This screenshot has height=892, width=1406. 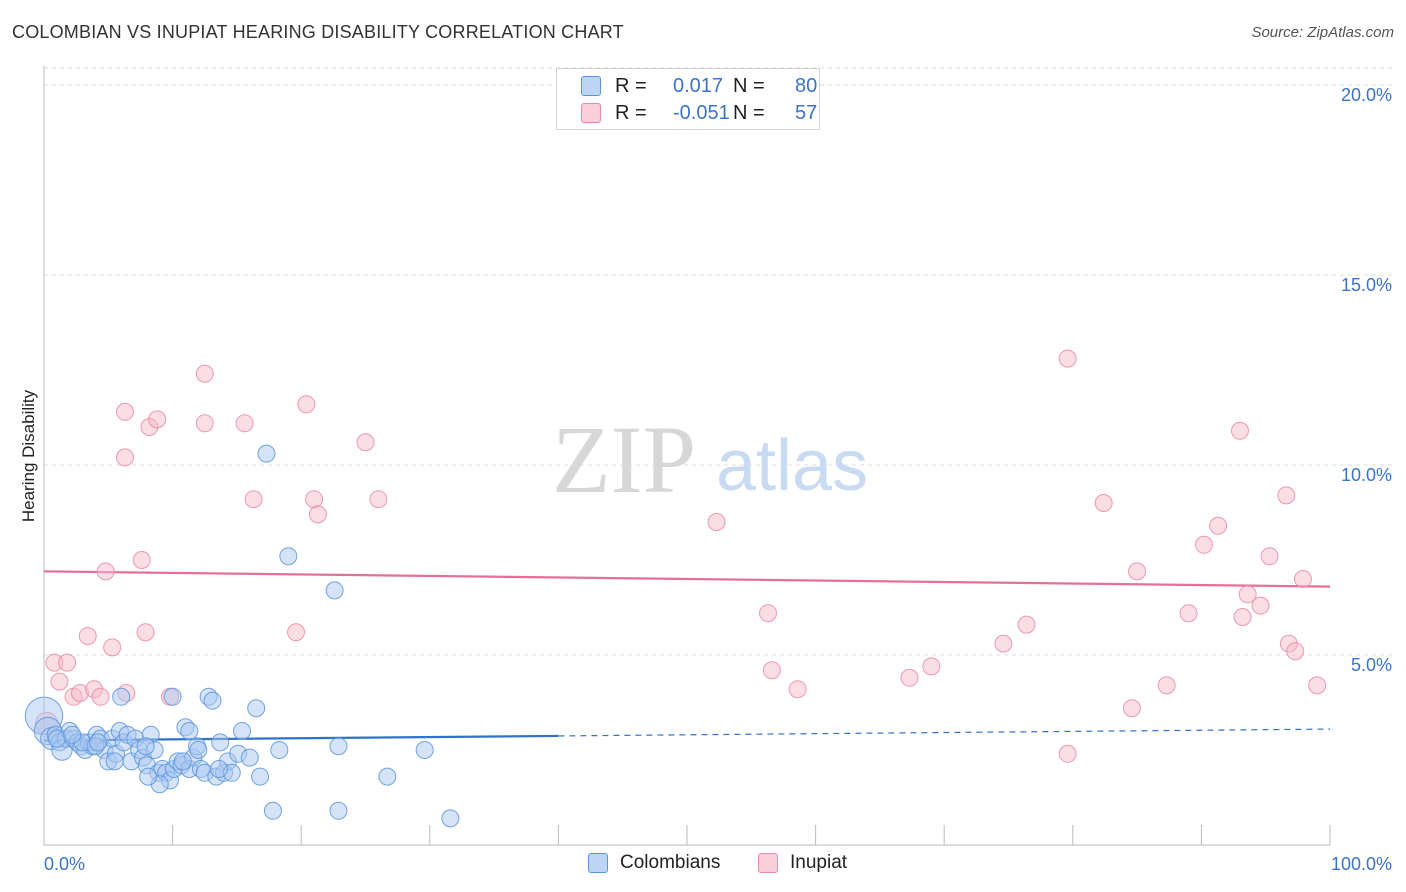 I want to click on y-axis-title: Hearing Disability, so click(x=28, y=455).